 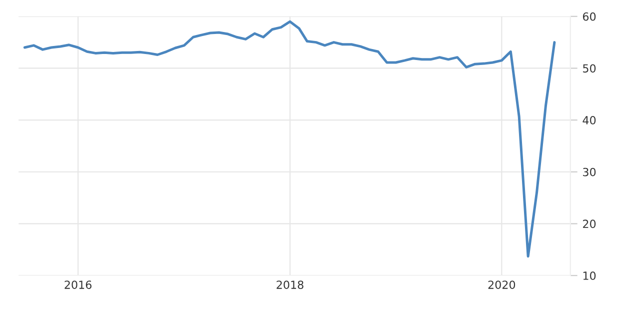 I want to click on y-tick-label: 20, so click(x=589, y=224).